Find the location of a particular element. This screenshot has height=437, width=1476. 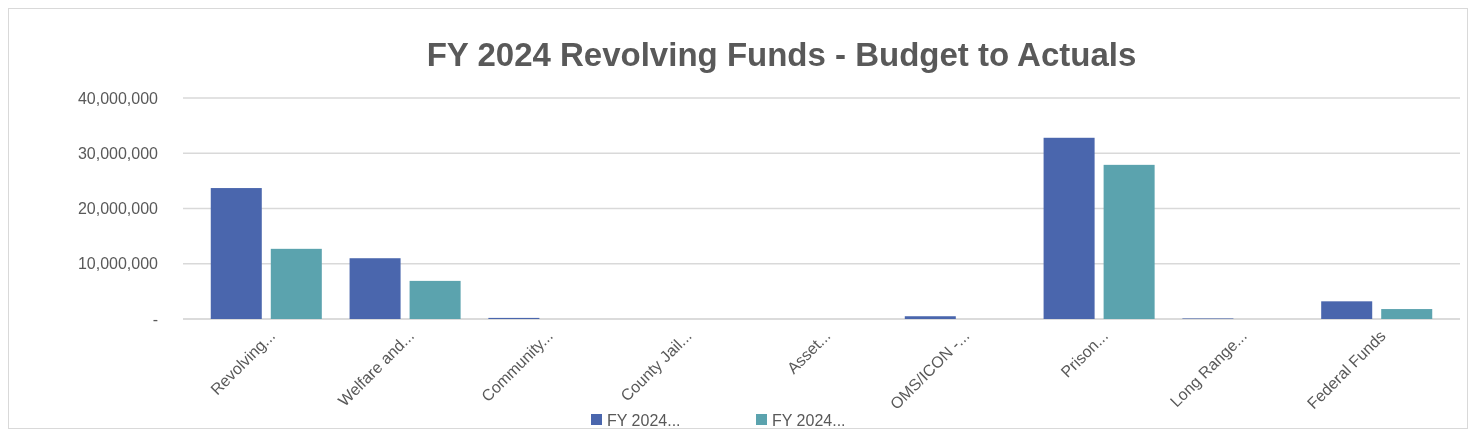

y-tick-label: - is located at coordinates (155, 319).